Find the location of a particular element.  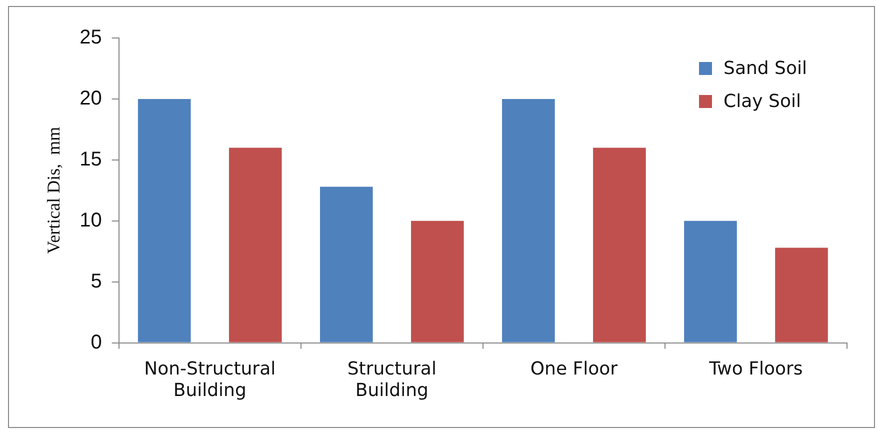

y-tick-label: 20 is located at coordinates (91, 98).